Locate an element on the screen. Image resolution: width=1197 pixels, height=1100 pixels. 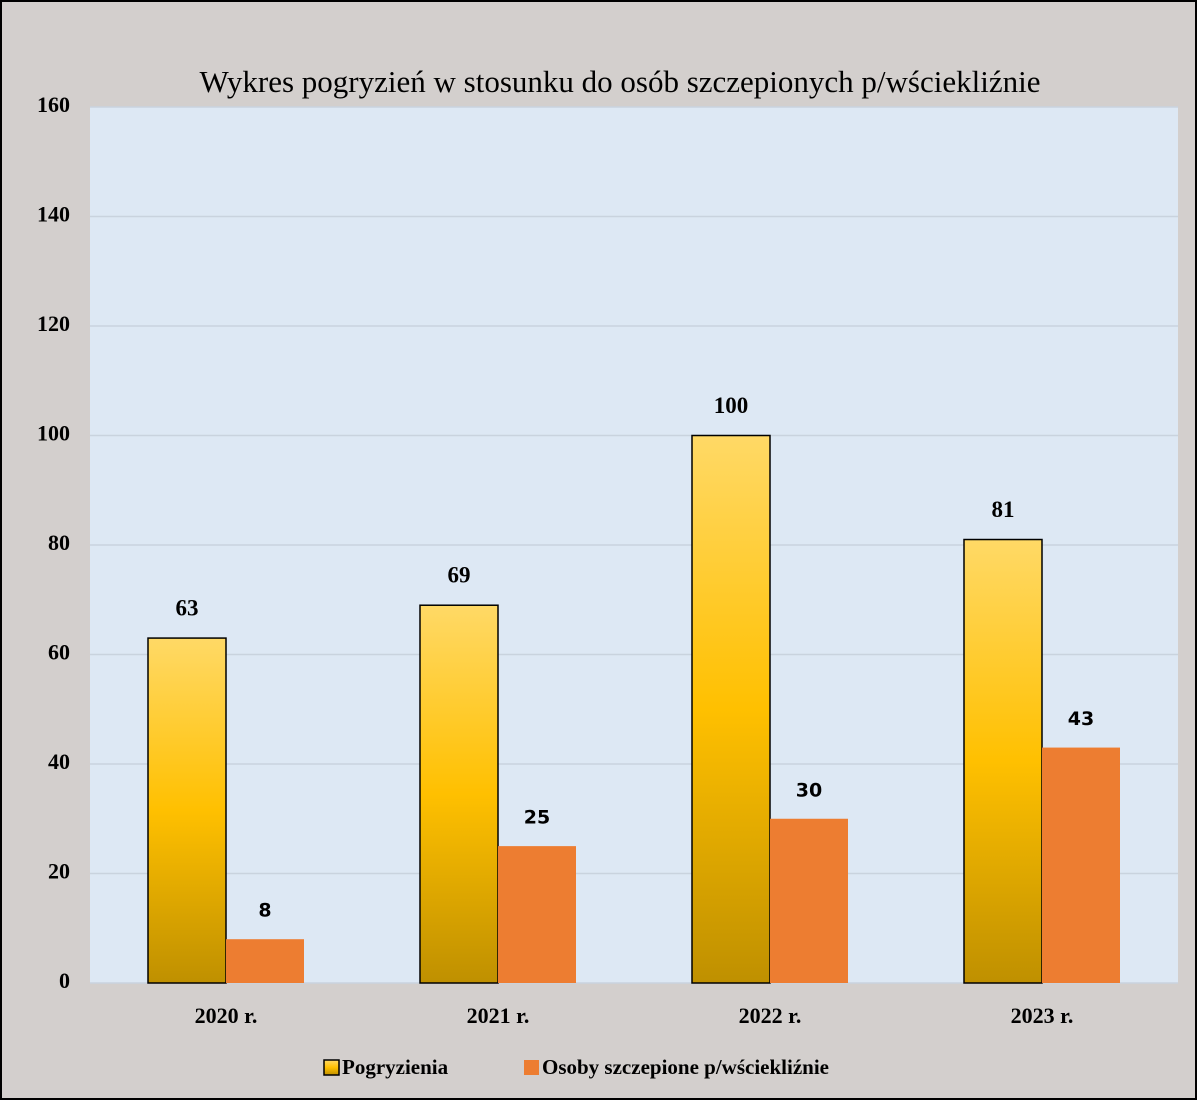
data-label: 63 is located at coordinates (187, 607).